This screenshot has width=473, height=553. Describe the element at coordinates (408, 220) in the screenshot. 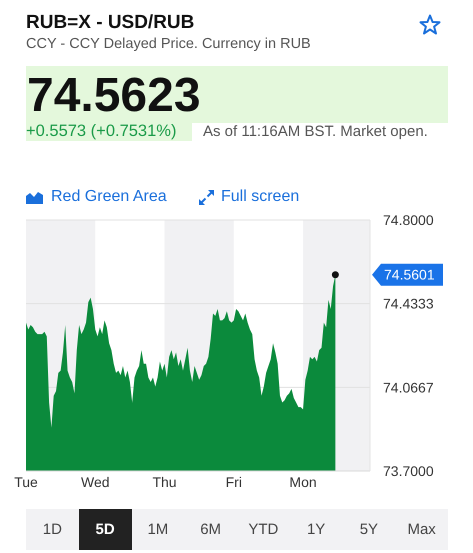

I see `y-tick-label: 74.8000` at that location.